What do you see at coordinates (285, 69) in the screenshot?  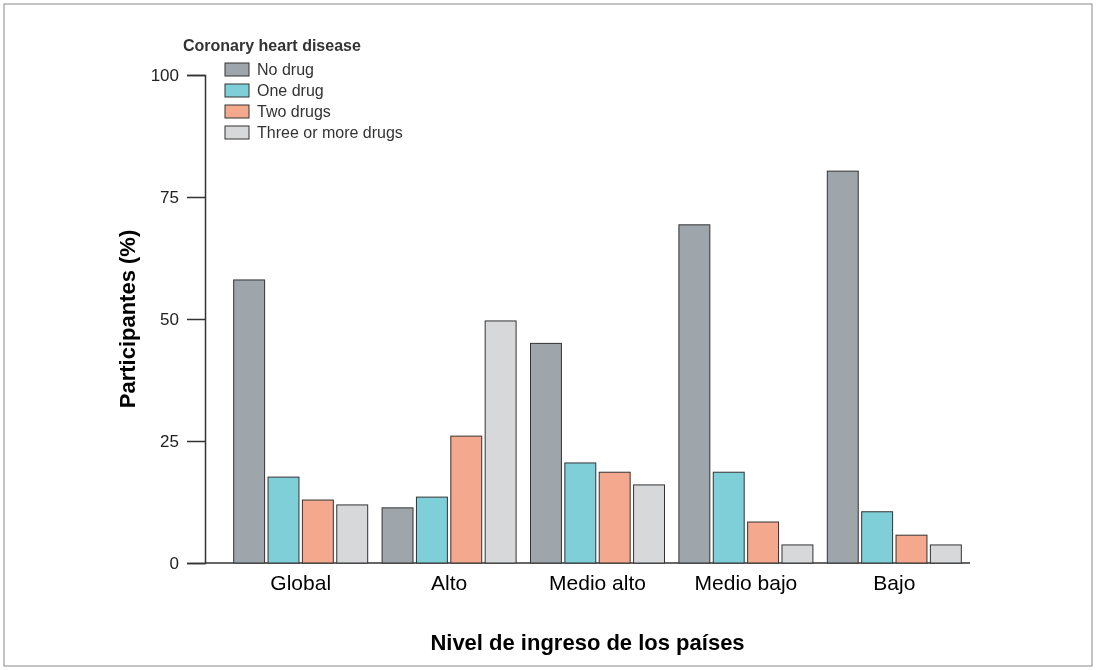 I see `legend-label: No drug` at bounding box center [285, 69].